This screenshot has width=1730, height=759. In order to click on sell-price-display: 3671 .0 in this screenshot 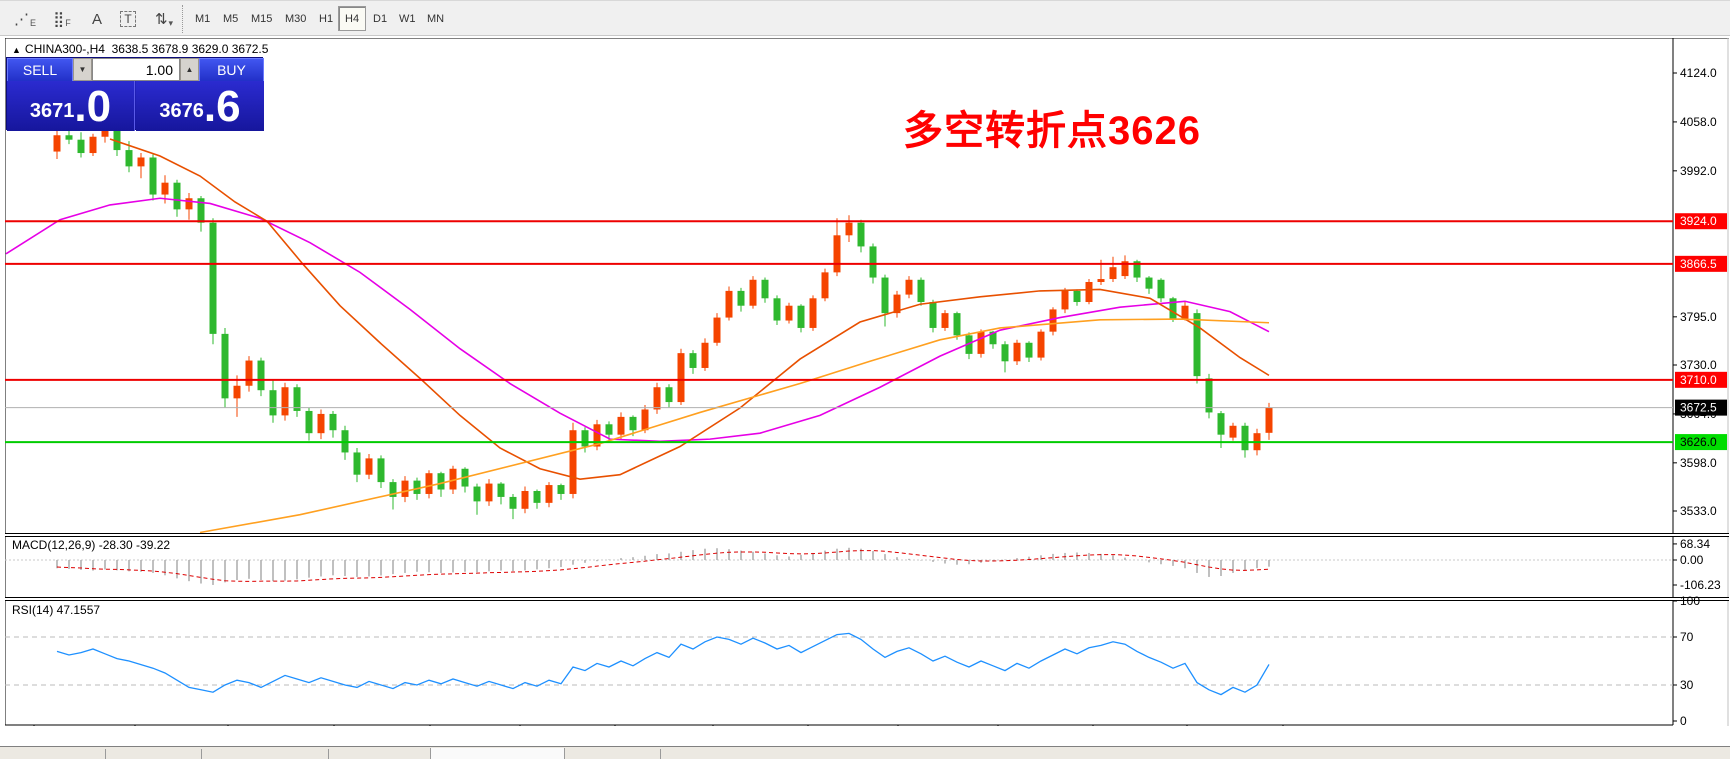, I will do `click(71, 106)`.